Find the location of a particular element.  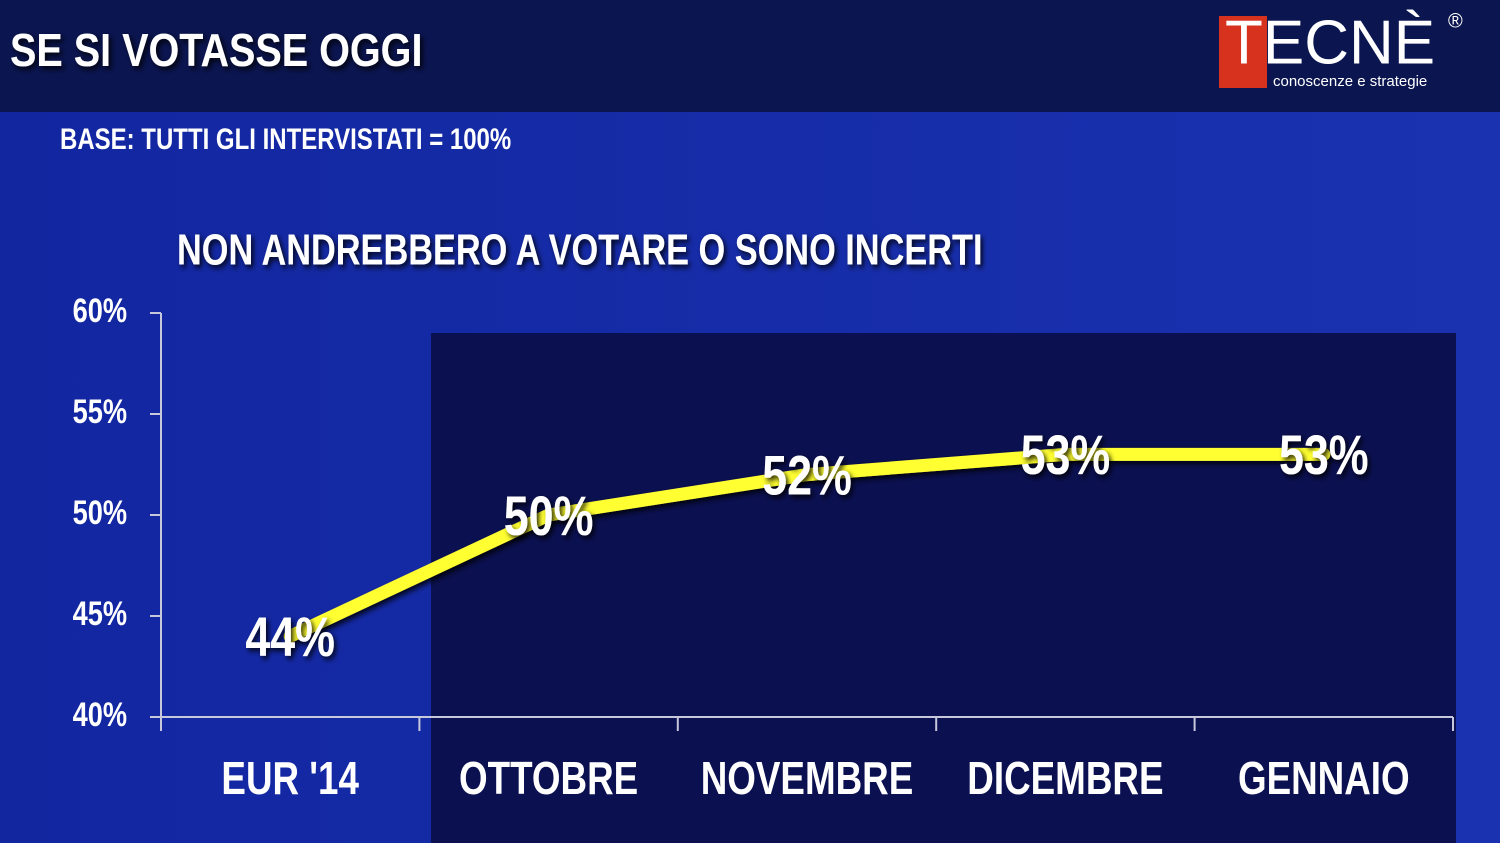

x-tick-label: EUR '14 is located at coordinates (290, 778).